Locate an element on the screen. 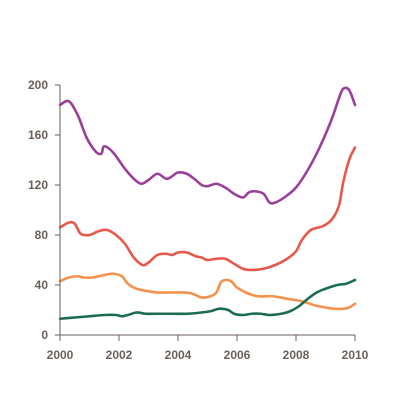 This screenshot has height=400, width=400. y-tick-label: 0 is located at coordinates (44, 335).